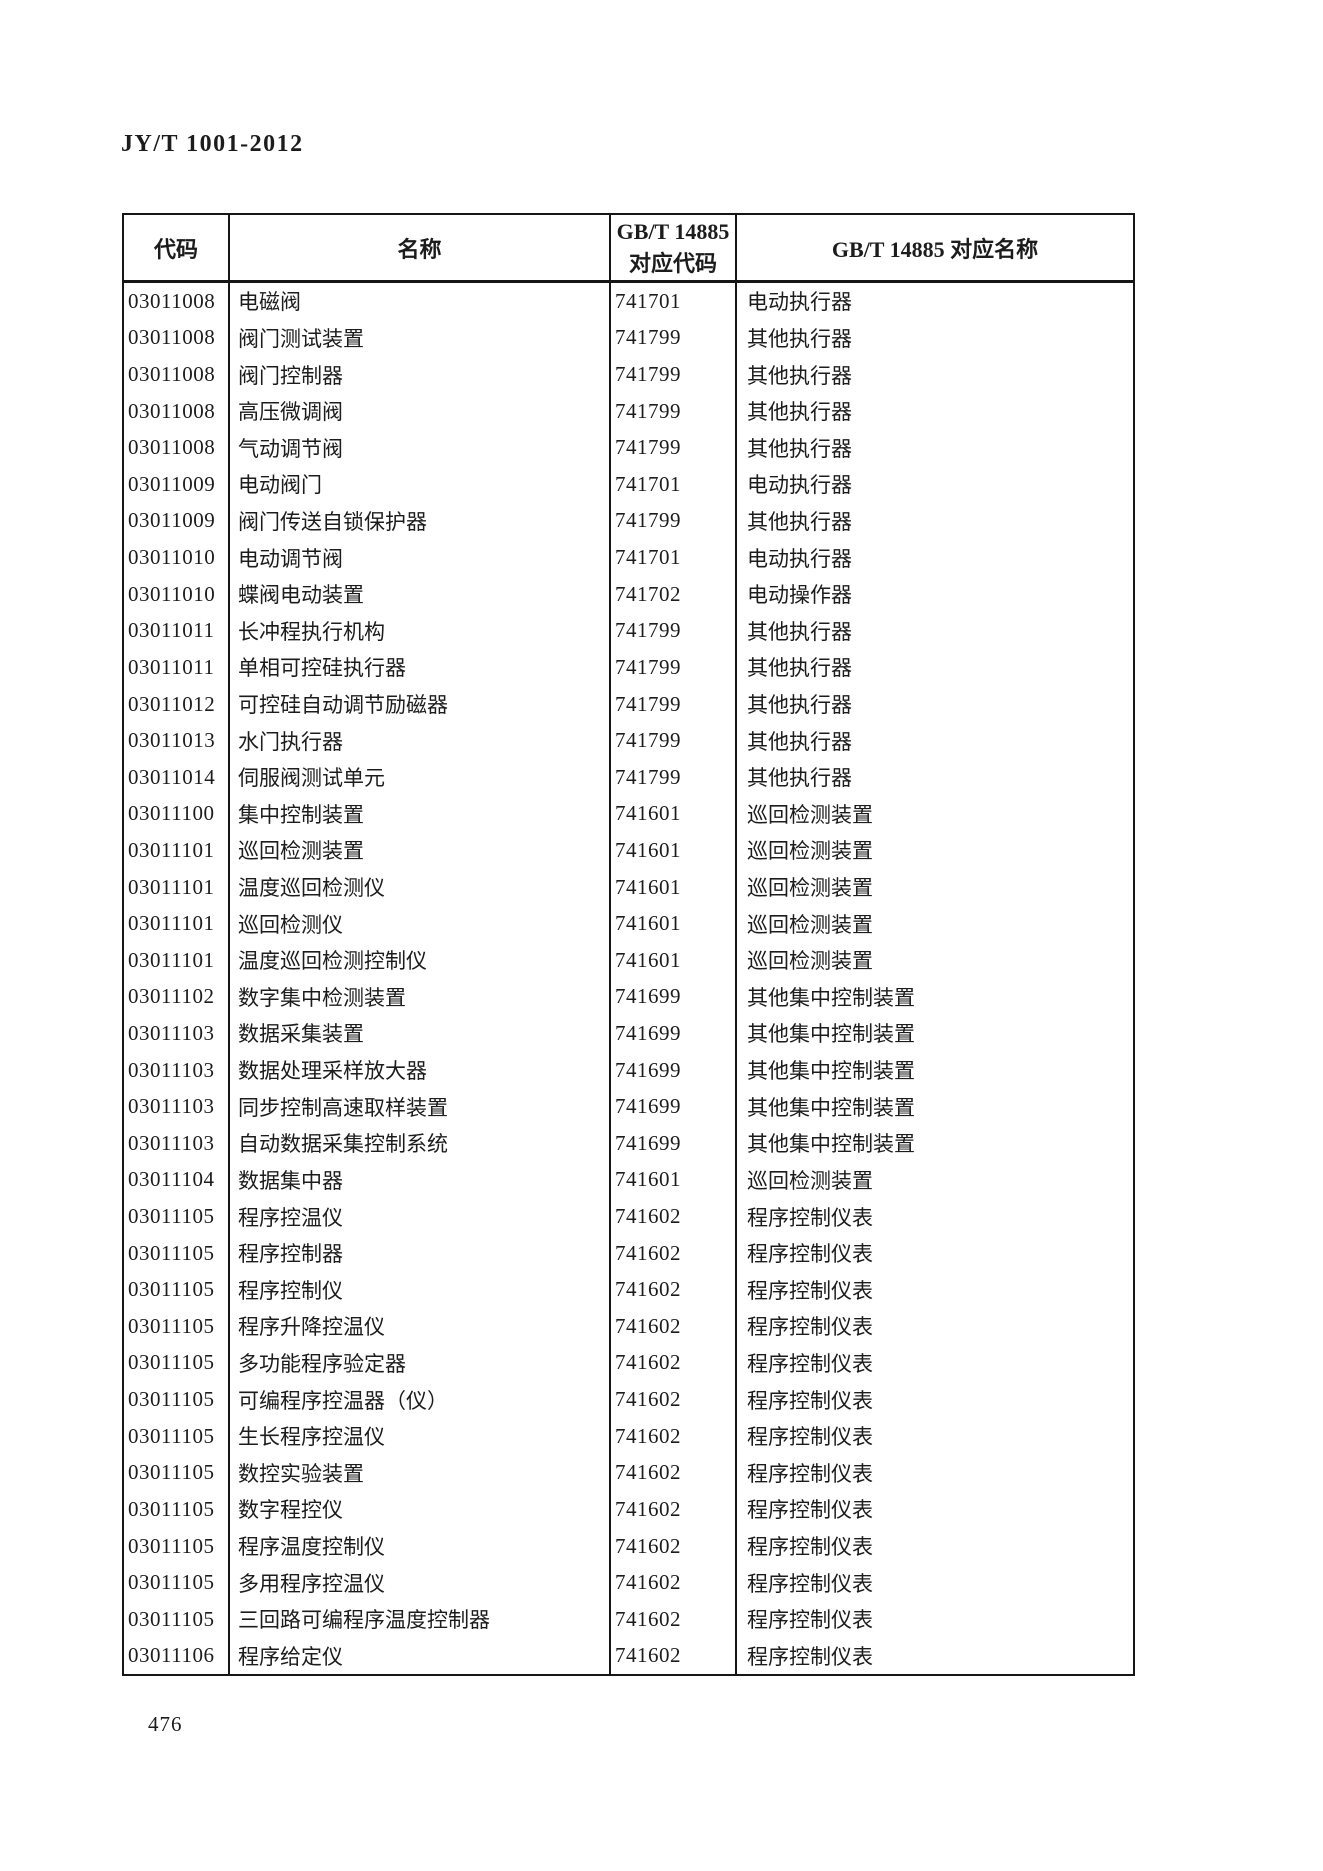  I want to click on table-row: 03011012 可控硅自动调节励磁器 741799 其他执行器, so click(628, 704).